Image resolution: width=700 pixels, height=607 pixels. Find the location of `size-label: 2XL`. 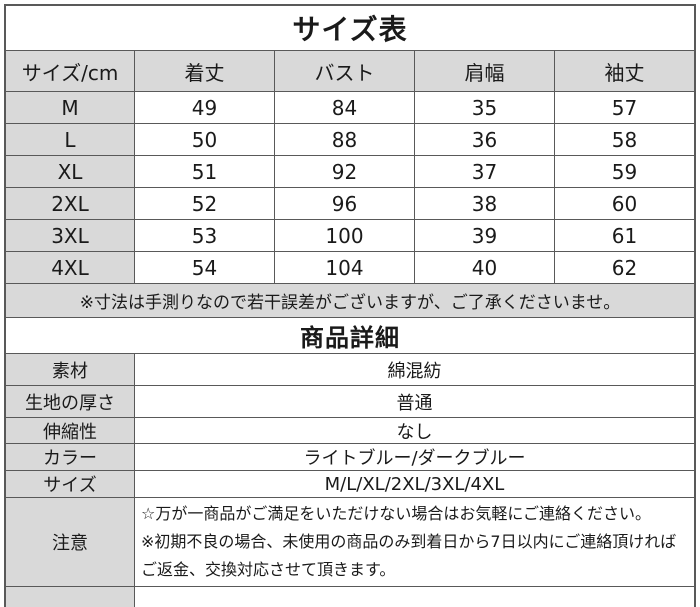

size-label: 2XL is located at coordinates (70, 203).